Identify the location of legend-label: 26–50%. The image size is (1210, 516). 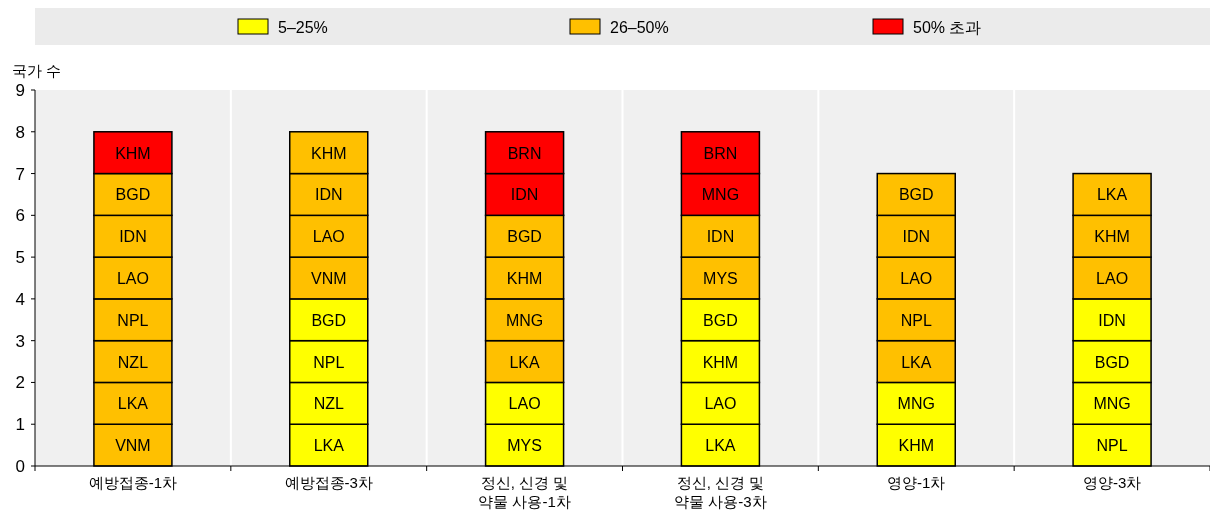
(639, 27).